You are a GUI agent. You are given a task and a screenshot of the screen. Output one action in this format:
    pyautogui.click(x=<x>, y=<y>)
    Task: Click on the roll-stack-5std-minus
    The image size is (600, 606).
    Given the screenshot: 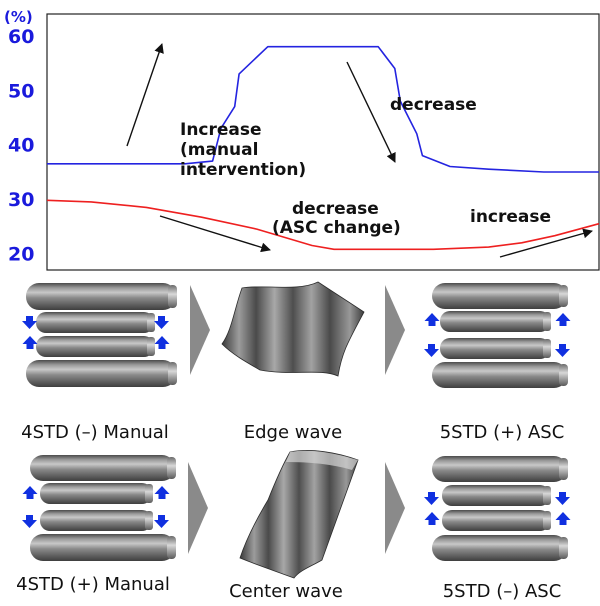 What is the action you would take?
    pyautogui.click(x=497, y=508)
    